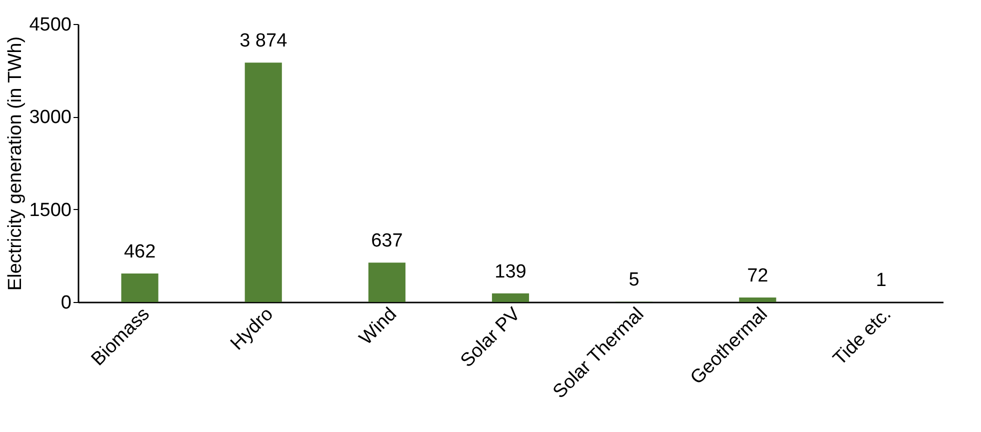 This screenshot has width=981, height=432. What do you see at coordinates (387, 241) in the screenshot?
I see `data-label: 637` at bounding box center [387, 241].